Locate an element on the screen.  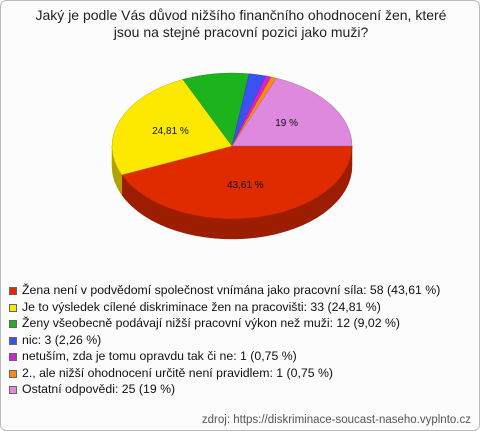
data-label: 19 % is located at coordinates (286, 123).